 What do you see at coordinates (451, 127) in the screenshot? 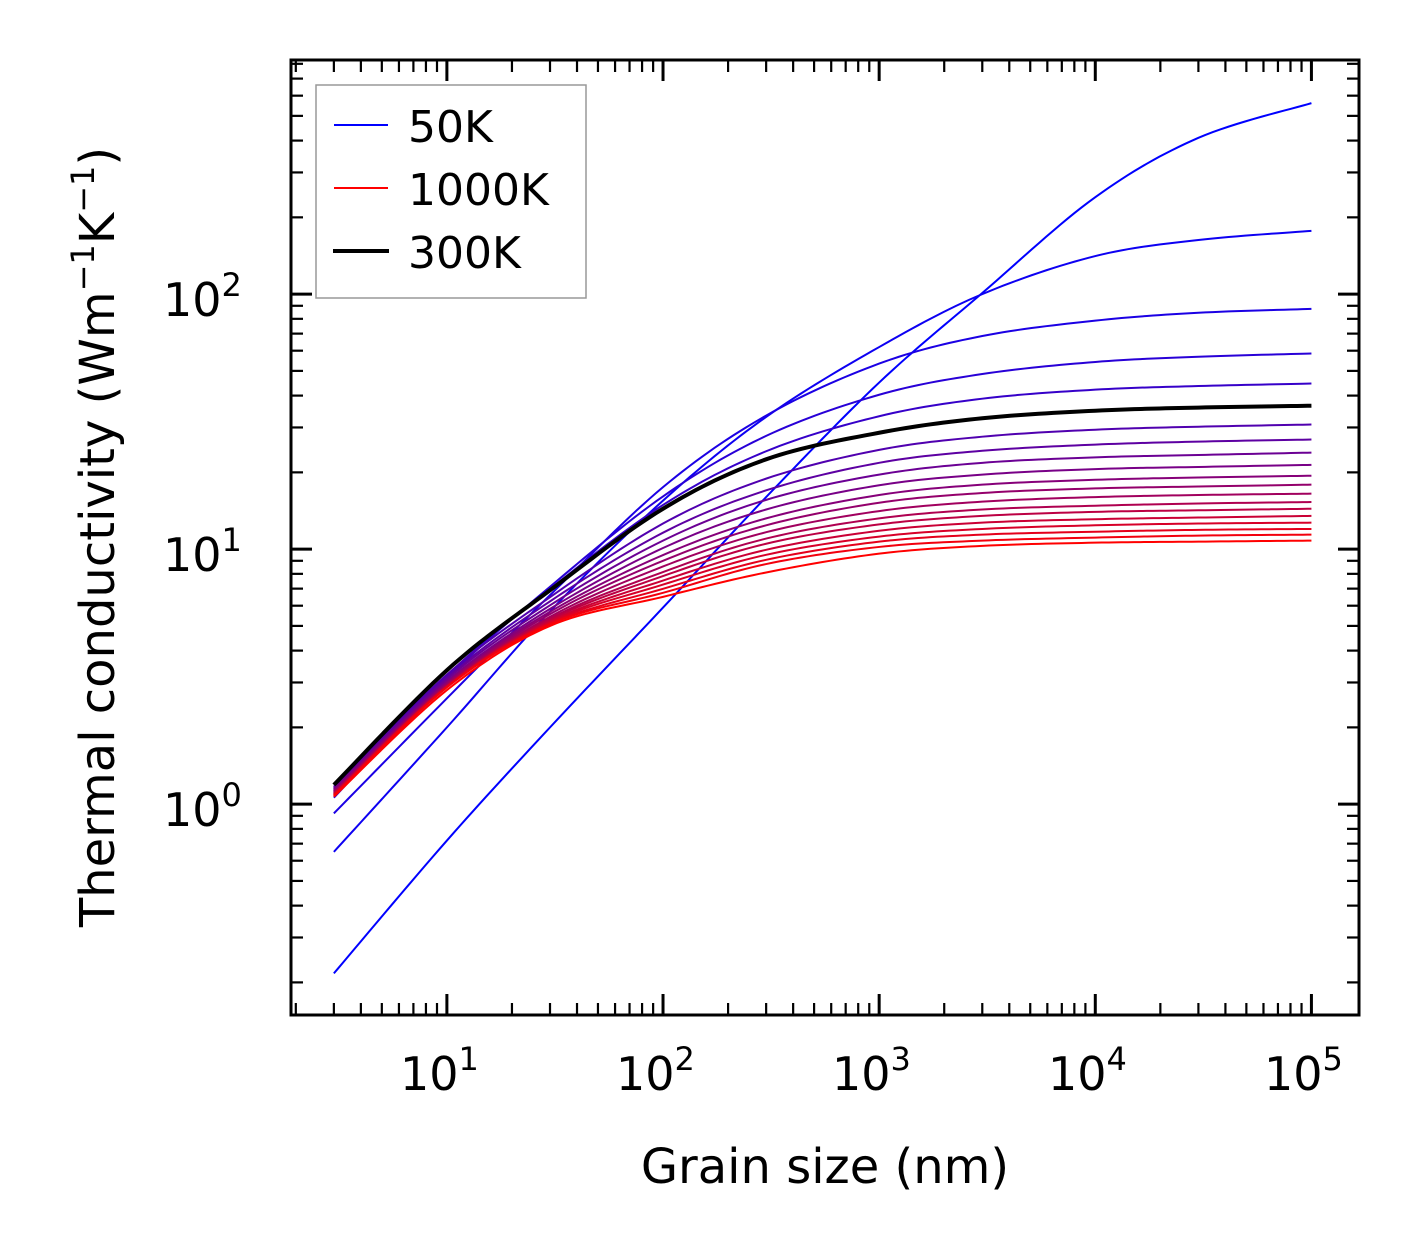
I see `legend-label-50k: 50K` at bounding box center [451, 127].